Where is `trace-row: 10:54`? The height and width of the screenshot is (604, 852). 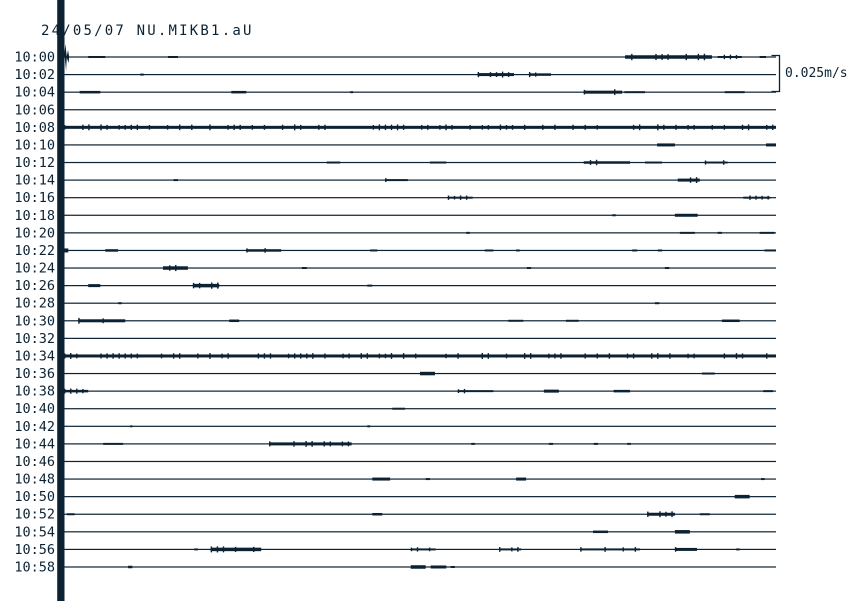 trace-row: 10:54 is located at coordinates (395, 532).